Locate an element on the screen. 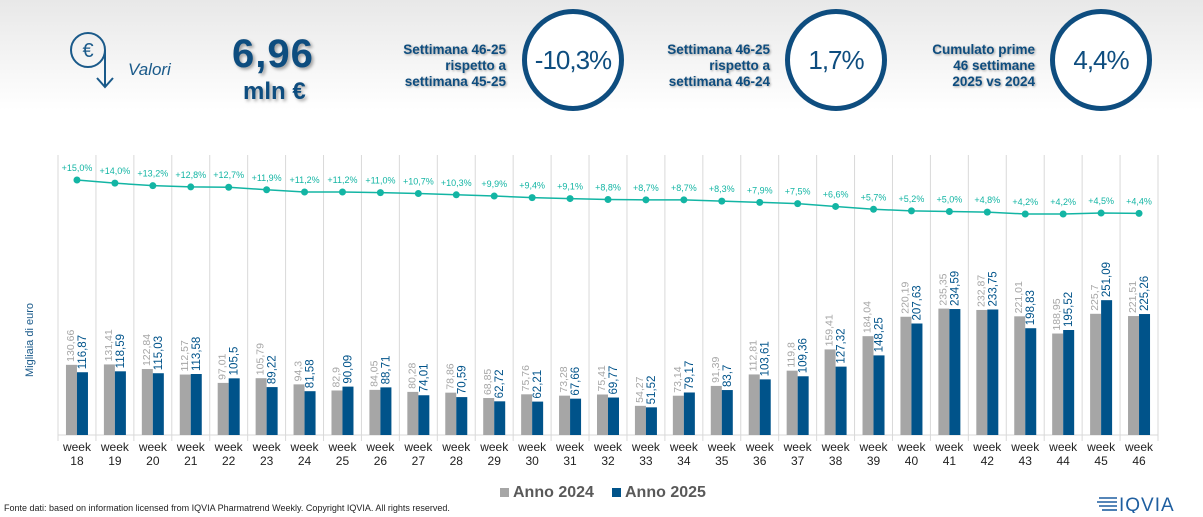  x-tick-label-line2: 19 is located at coordinates (115, 461).